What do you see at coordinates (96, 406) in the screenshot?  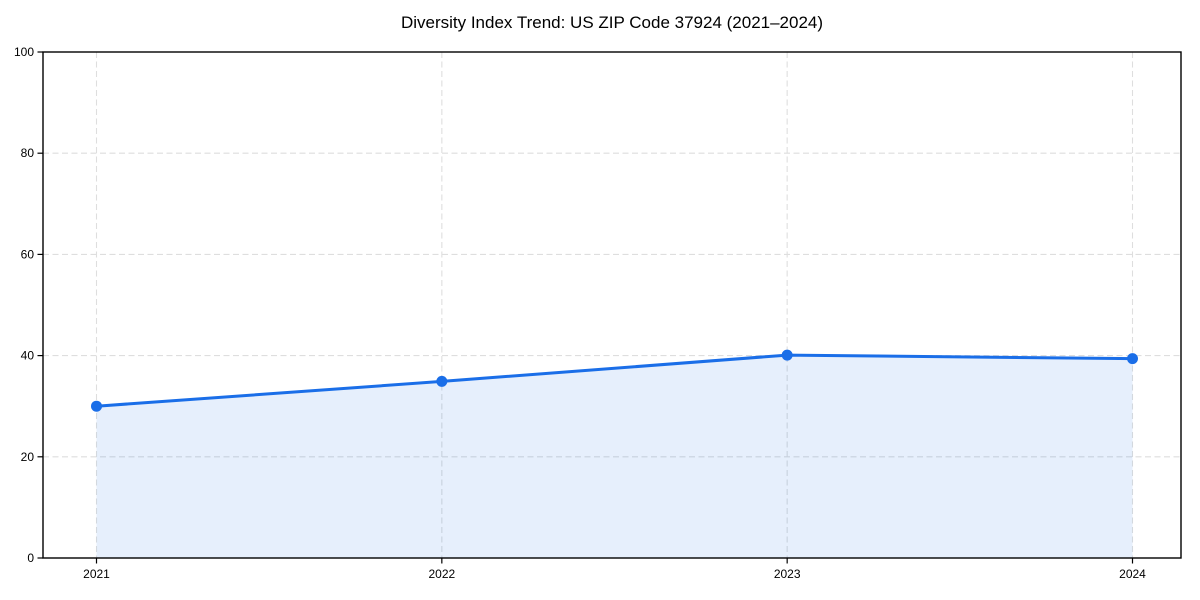 I see `data-point-2021` at bounding box center [96, 406].